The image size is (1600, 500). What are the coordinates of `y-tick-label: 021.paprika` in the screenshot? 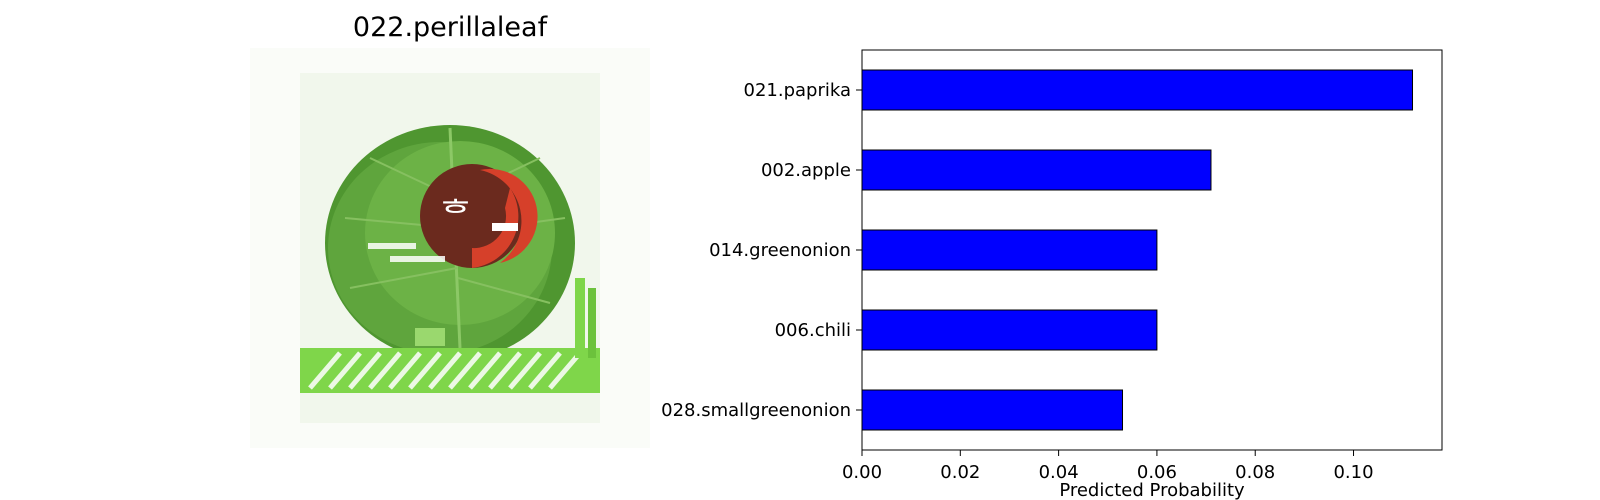 It's located at (798, 90).